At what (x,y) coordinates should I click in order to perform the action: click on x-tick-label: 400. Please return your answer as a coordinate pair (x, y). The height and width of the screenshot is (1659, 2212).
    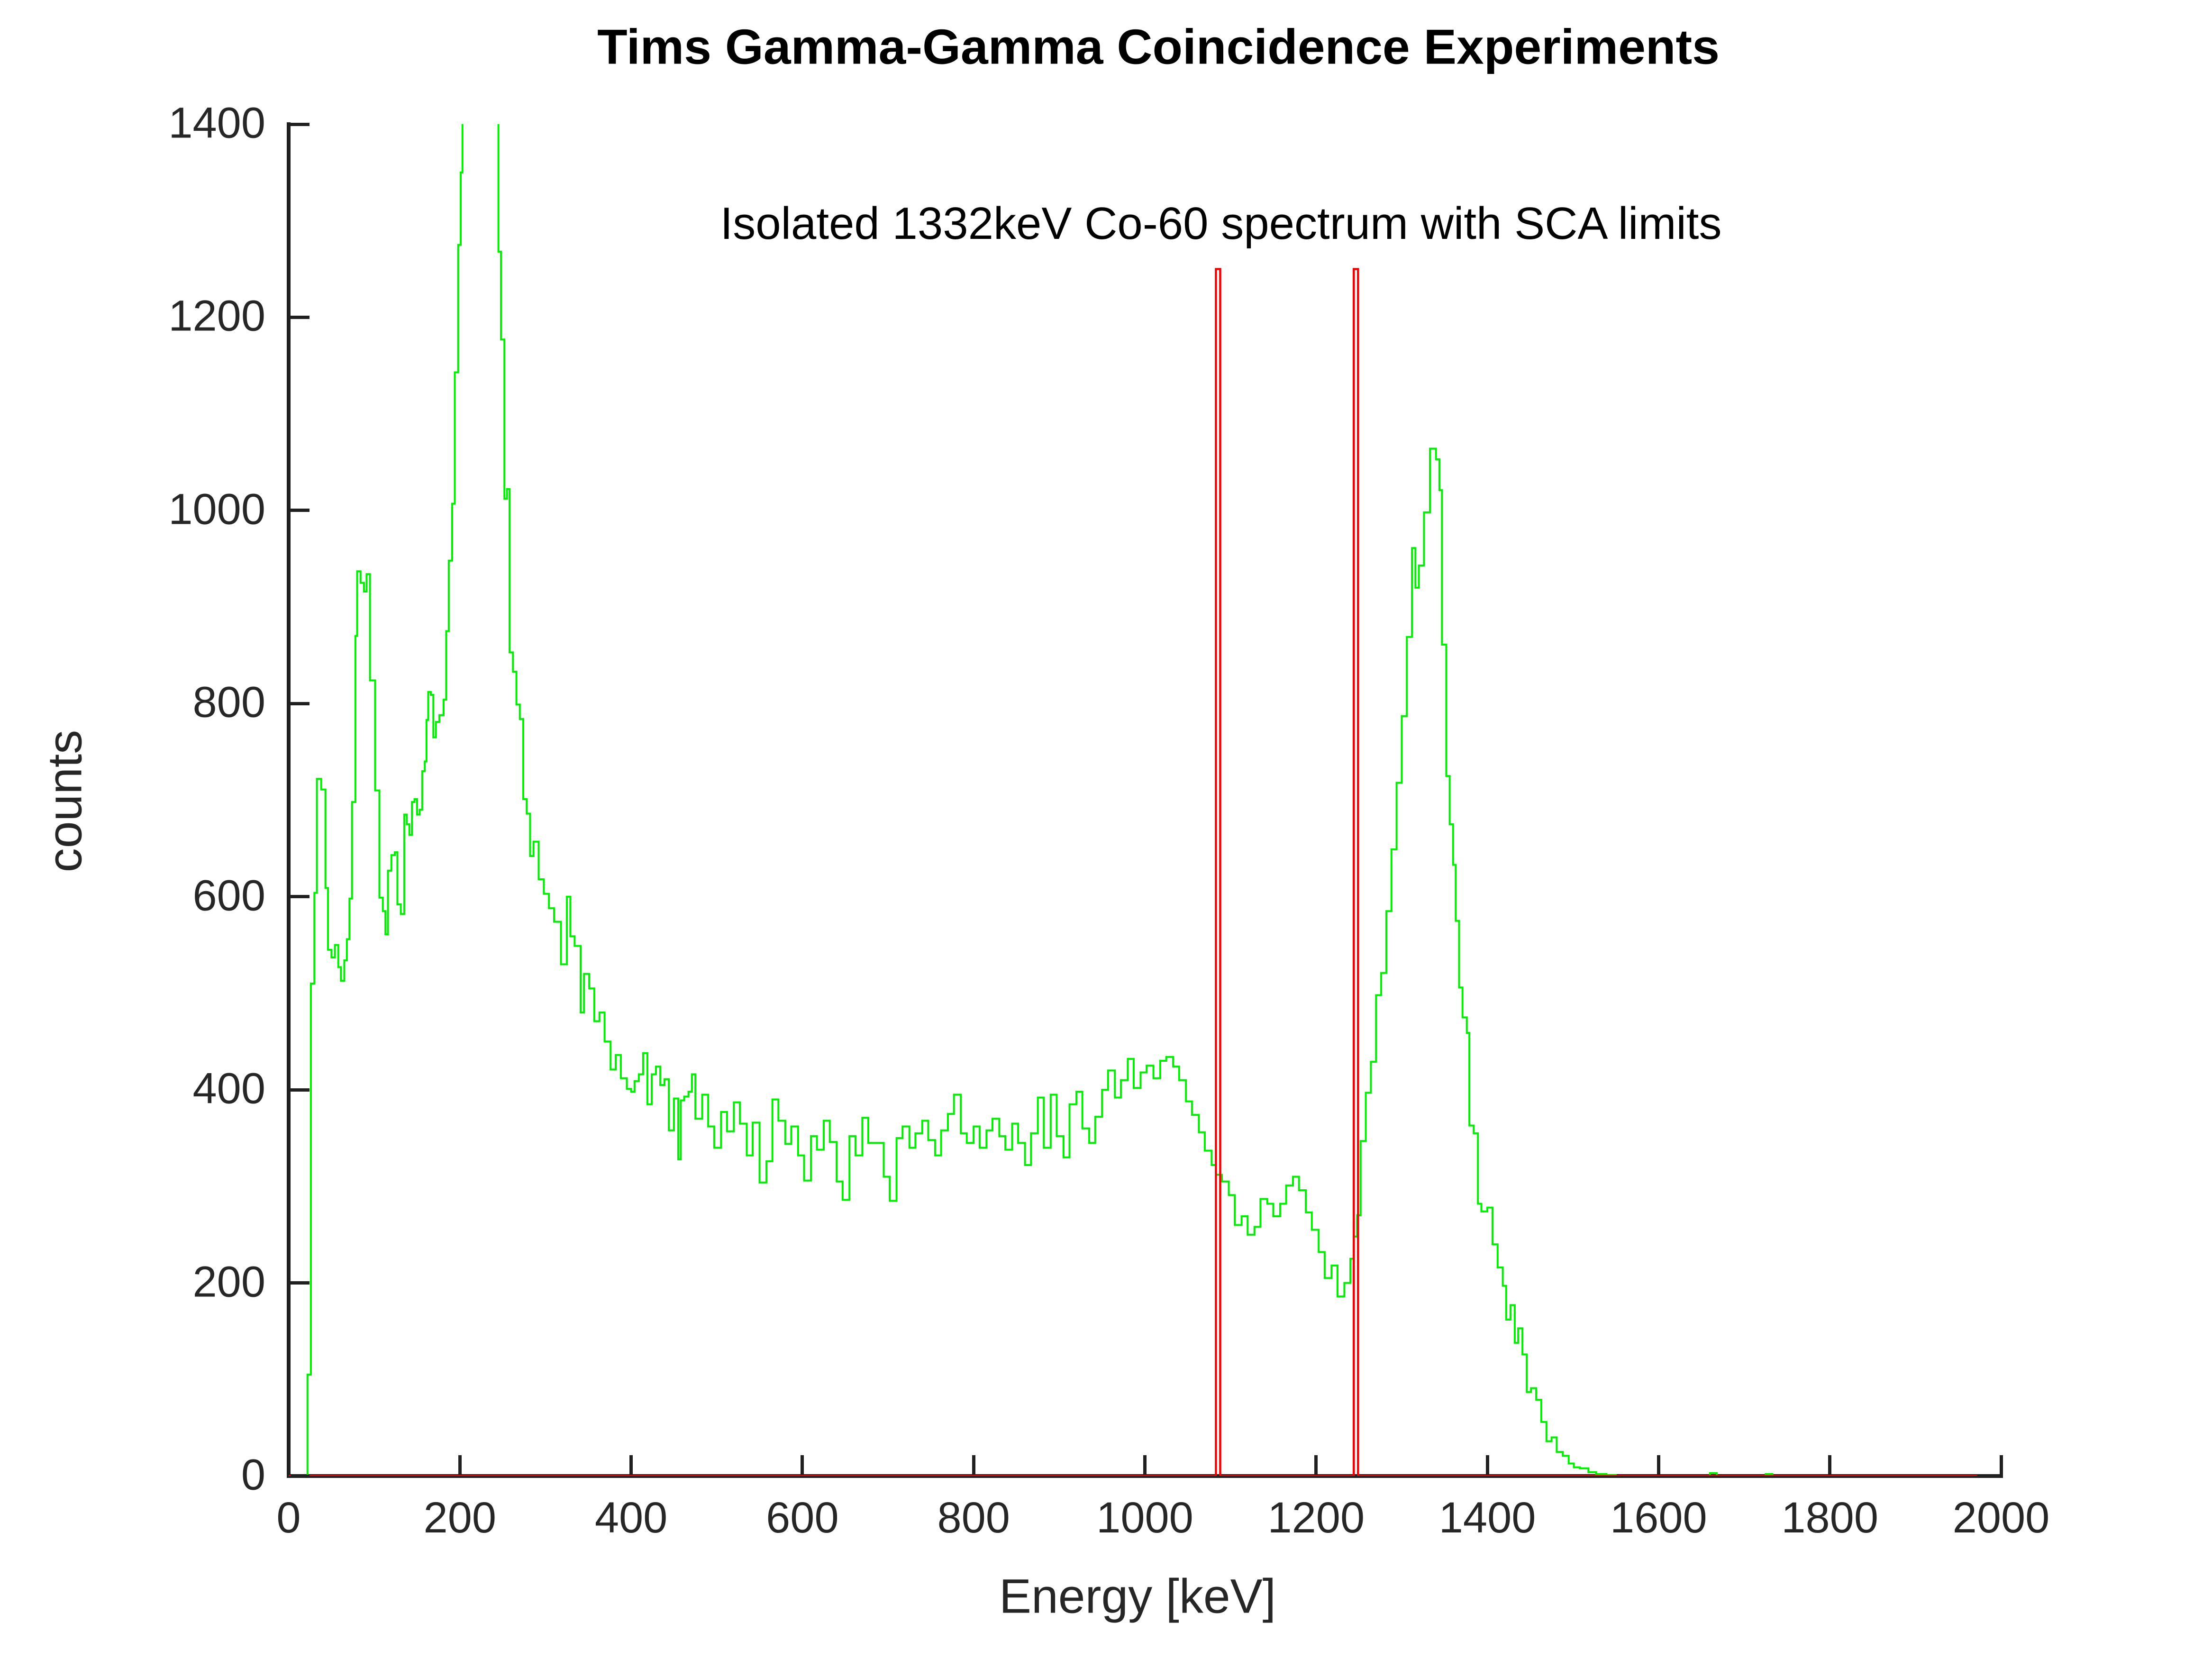
    Looking at the image, I should click on (631, 1518).